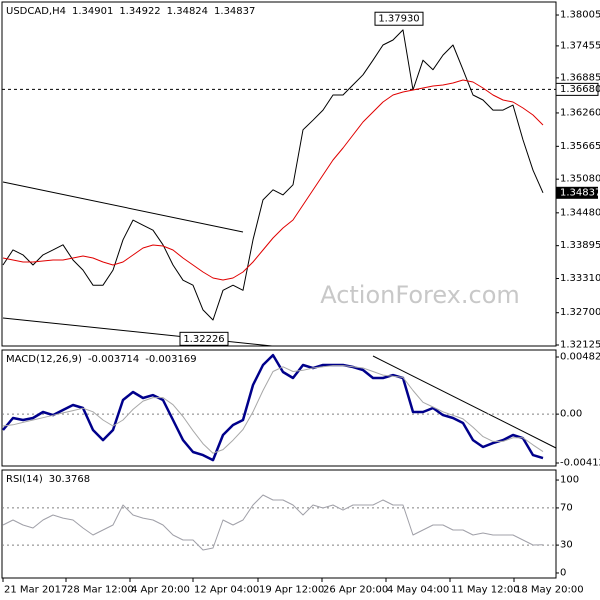 Image resolution: width=600 pixels, height=600 pixels. I want to click on x-tick-label: 19 Apr 12:00, so click(291, 590).